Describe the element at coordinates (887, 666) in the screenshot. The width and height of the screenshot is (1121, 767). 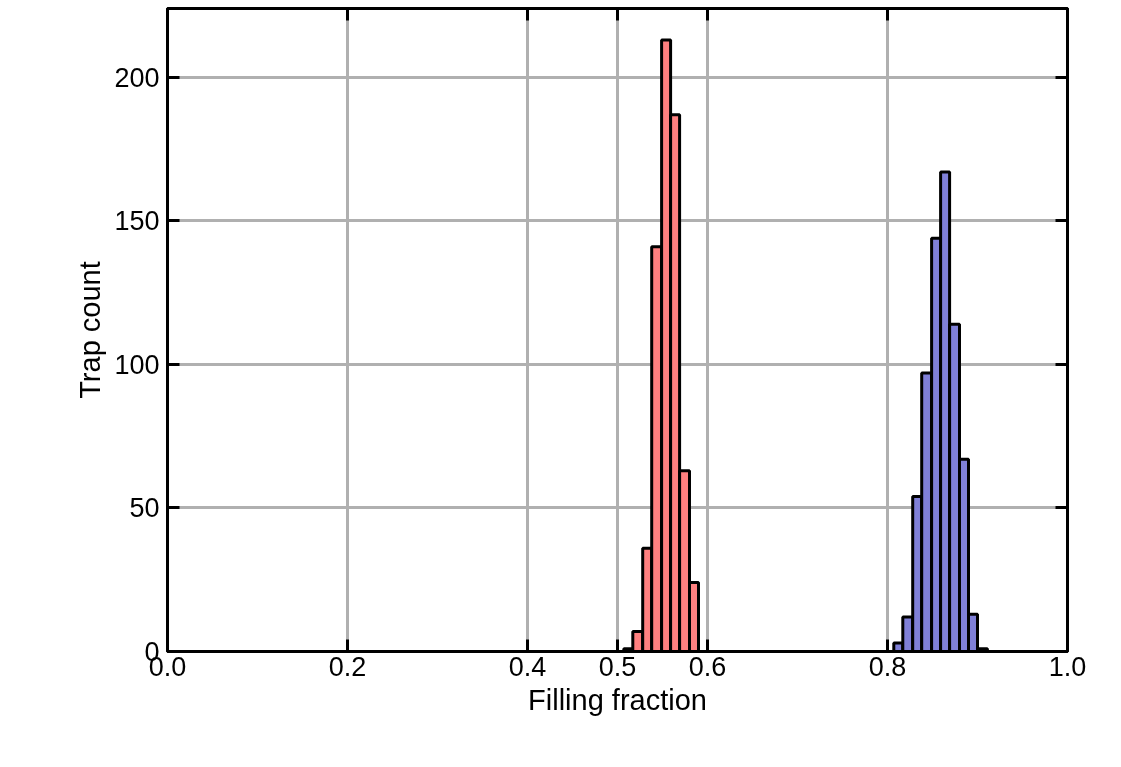
I see `x-tick-label: 0.8` at that location.